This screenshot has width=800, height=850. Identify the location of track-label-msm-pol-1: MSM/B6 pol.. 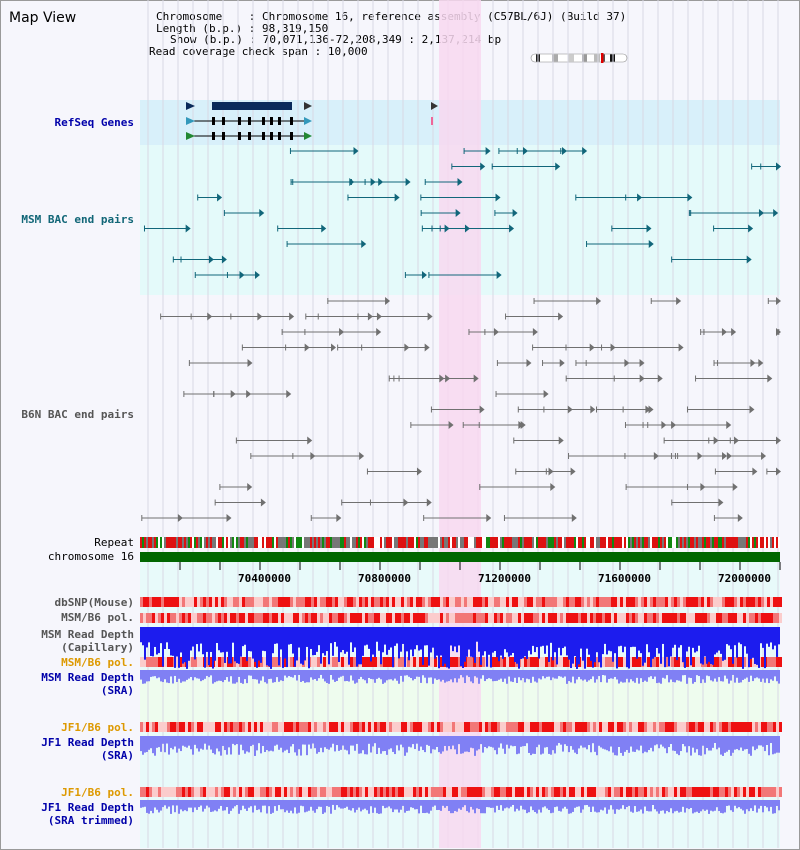
(97, 617).